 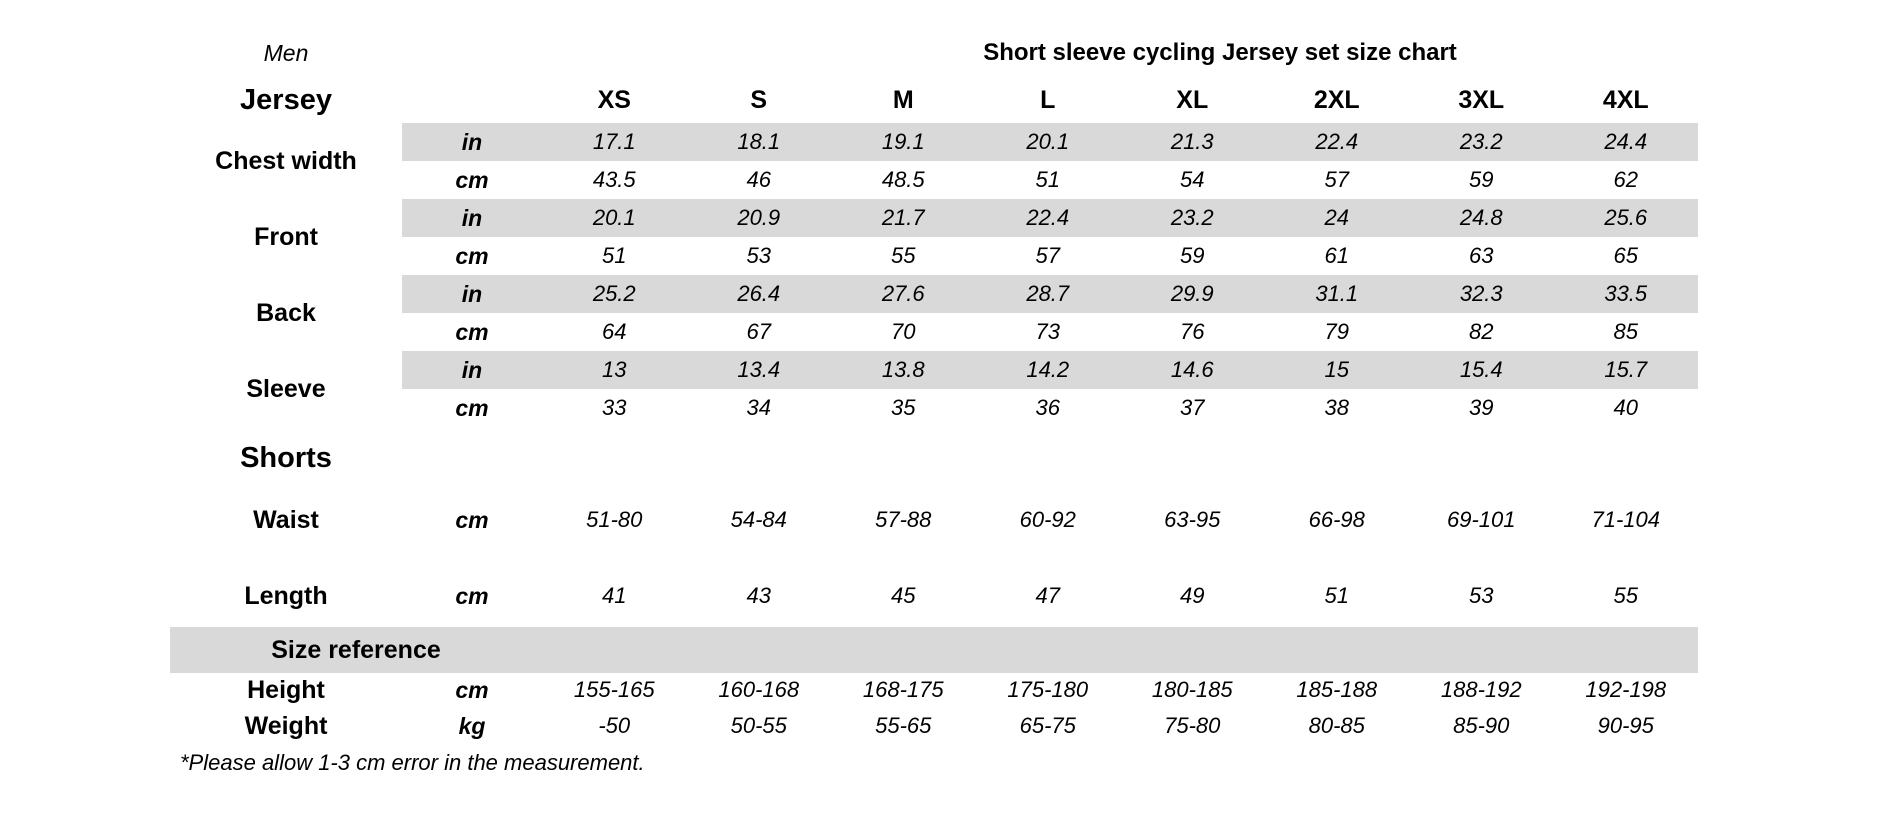 What do you see at coordinates (759, 293) in the screenshot?
I see `size-value-cell: 26.4` at bounding box center [759, 293].